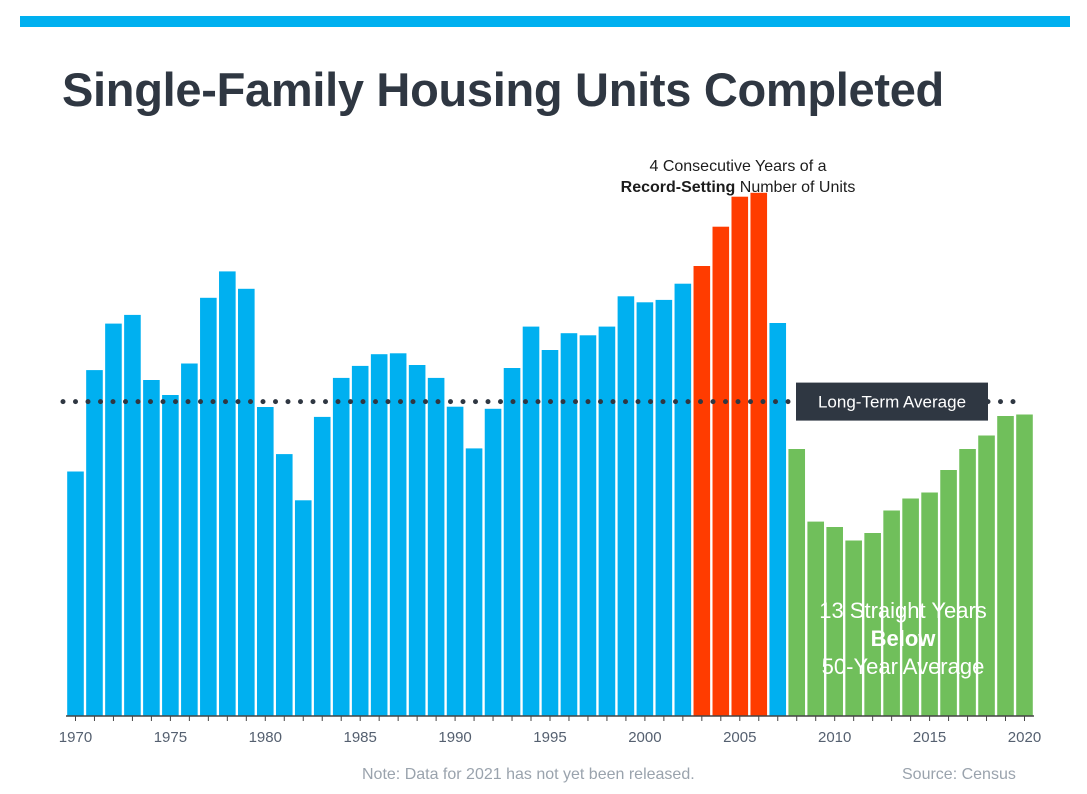 The image size is (1087, 794). I want to click on below-annotation-line1: 13 Straight Years, so click(903, 610).